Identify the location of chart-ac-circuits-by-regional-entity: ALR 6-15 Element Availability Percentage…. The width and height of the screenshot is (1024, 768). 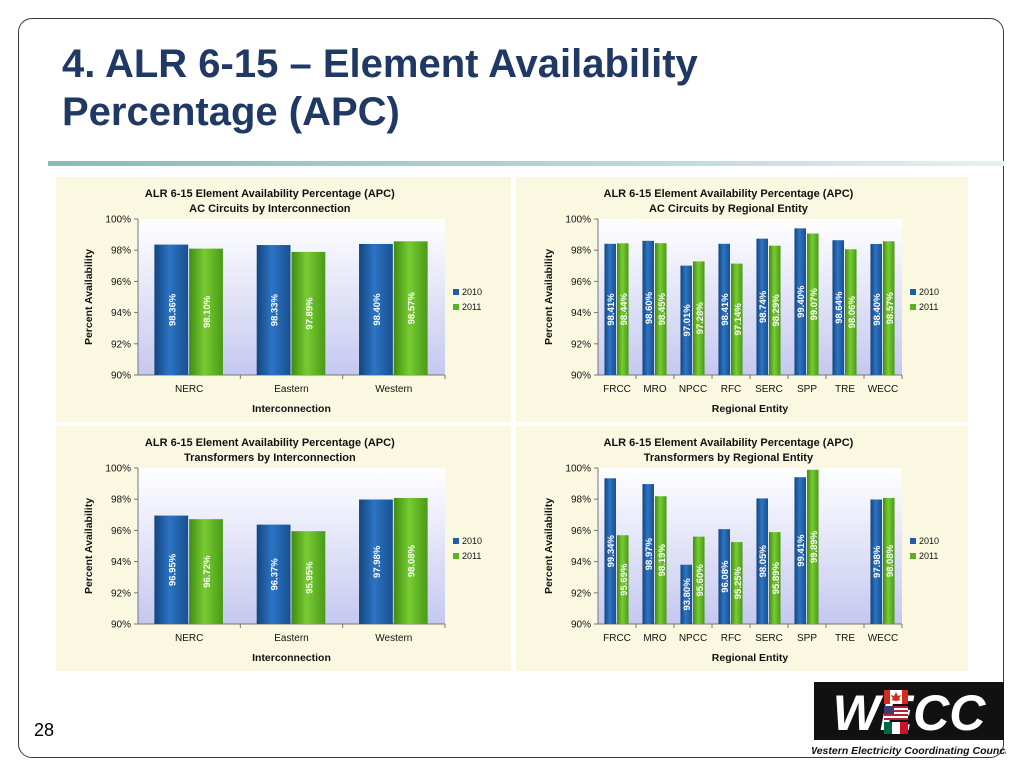
(742, 299).